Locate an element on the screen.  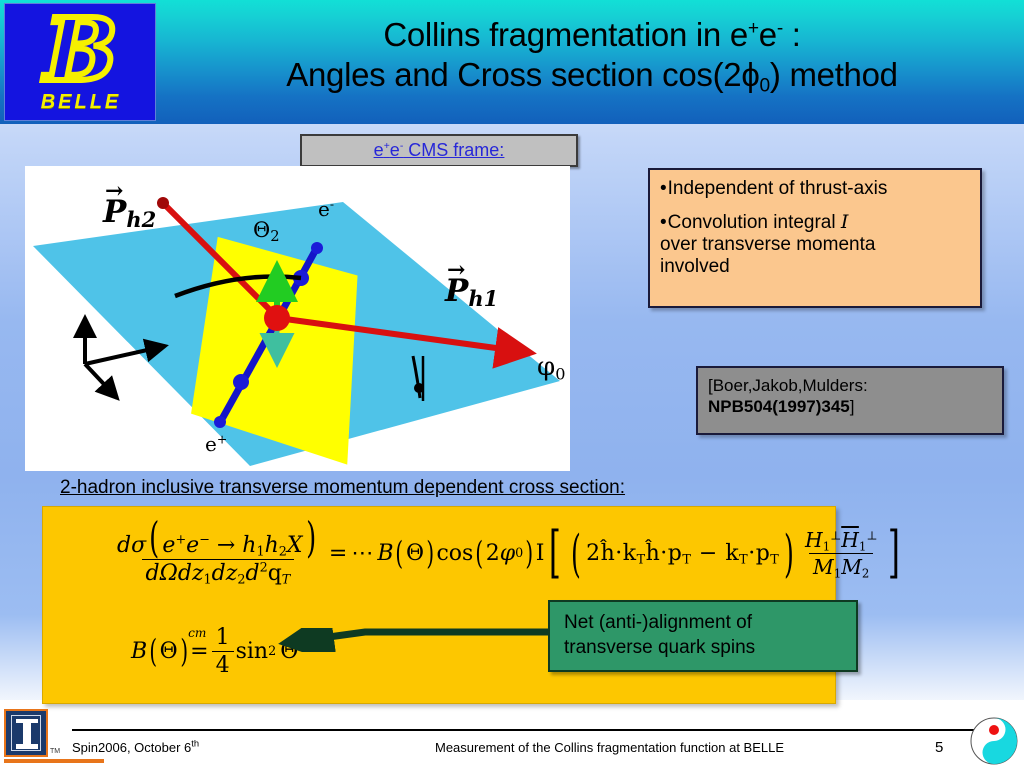
title-line-2-phi: ϕ is located at coordinates (750, 74).